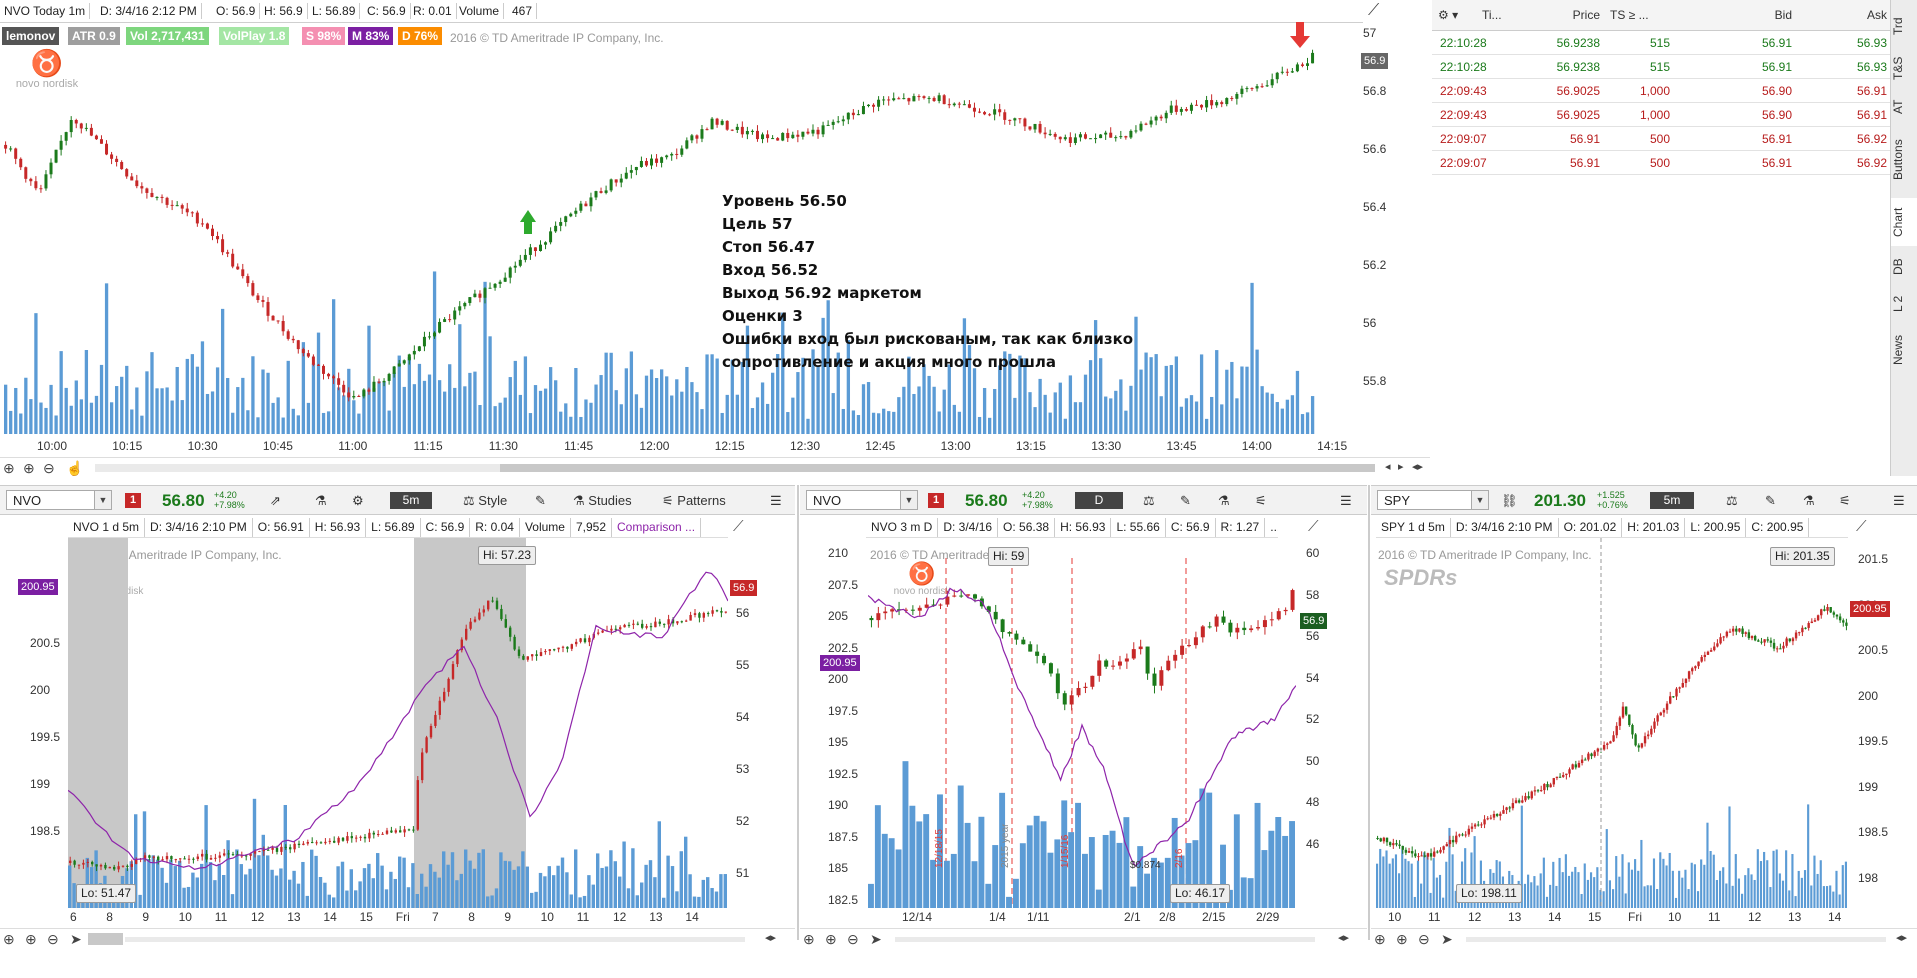 This screenshot has height=978, width=1917. What do you see at coordinates (1898, 160) in the screenshot?
I see `tab-buttons: Buttons` at bounding box center [1898, 160].